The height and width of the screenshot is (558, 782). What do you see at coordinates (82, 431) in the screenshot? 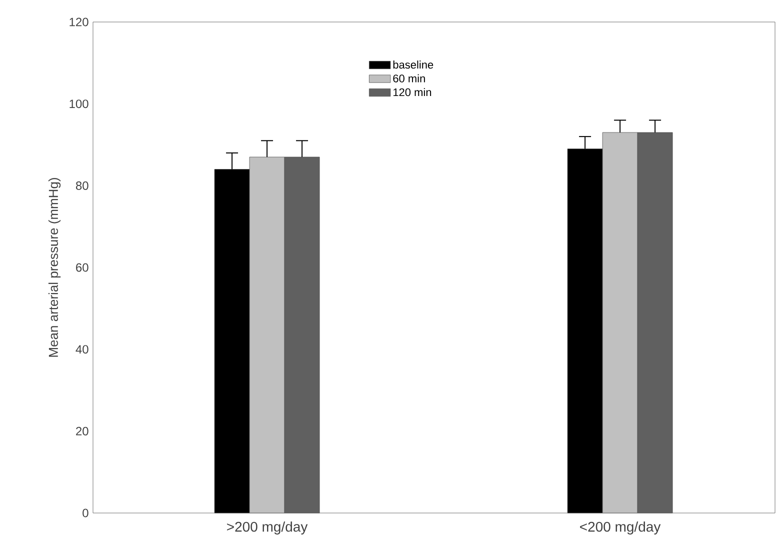
I see `y-tick-label: 20` at bounding box center [82, 431].